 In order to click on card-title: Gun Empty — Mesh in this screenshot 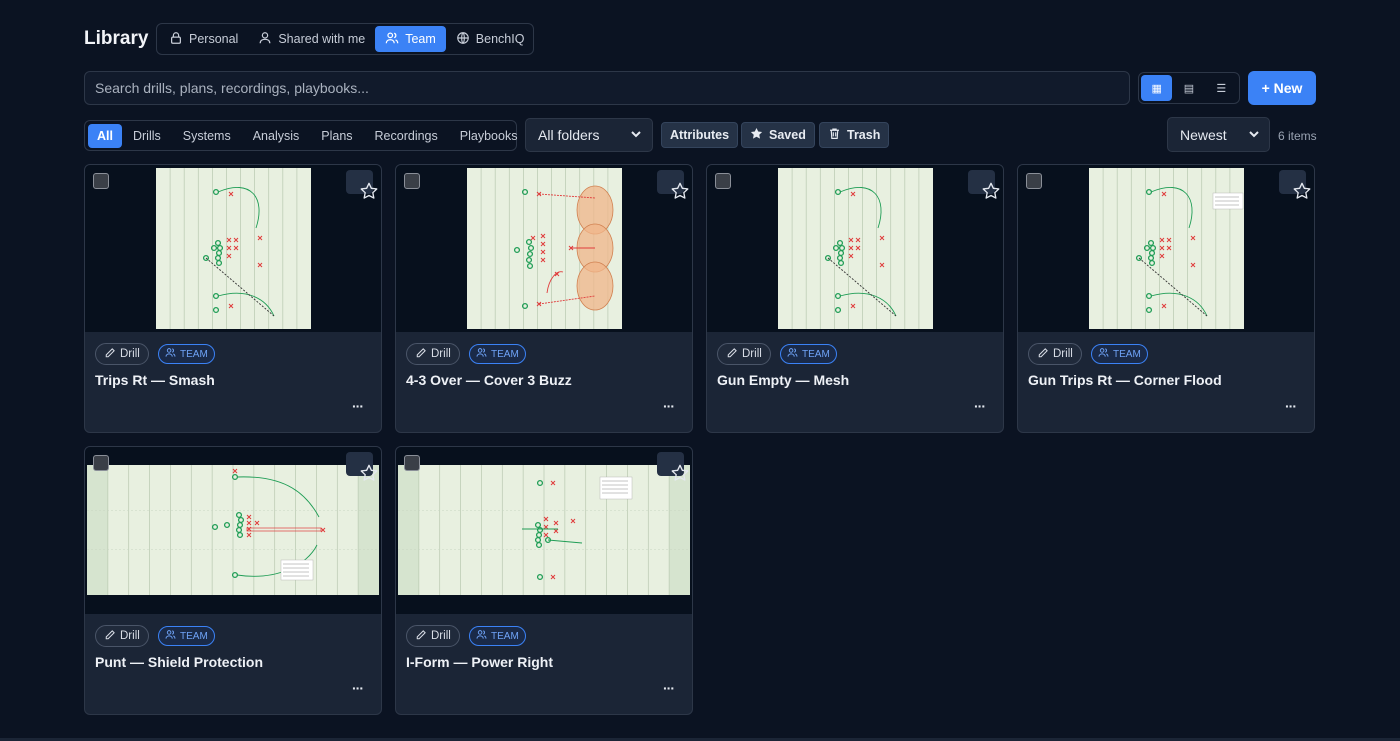, I will do `click(783, 380)`.